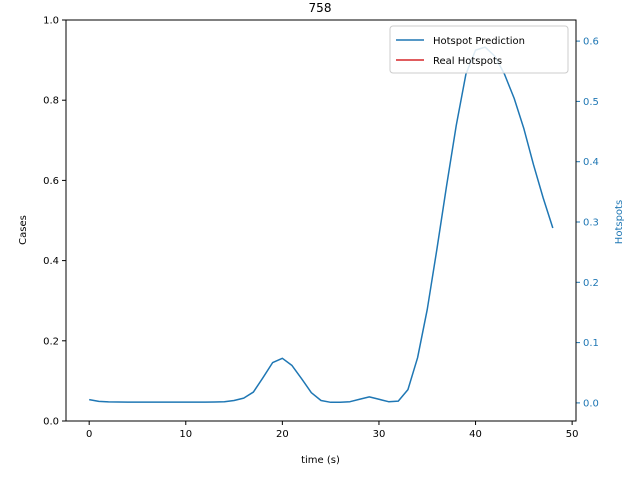 The height and width of the screenshot is (480, 640). What do you see at coordinates (332, 430) in the screenshot?
I see `x-axis-ticks: 0 10 20 30 40 50` at bounding box center [332, 430].